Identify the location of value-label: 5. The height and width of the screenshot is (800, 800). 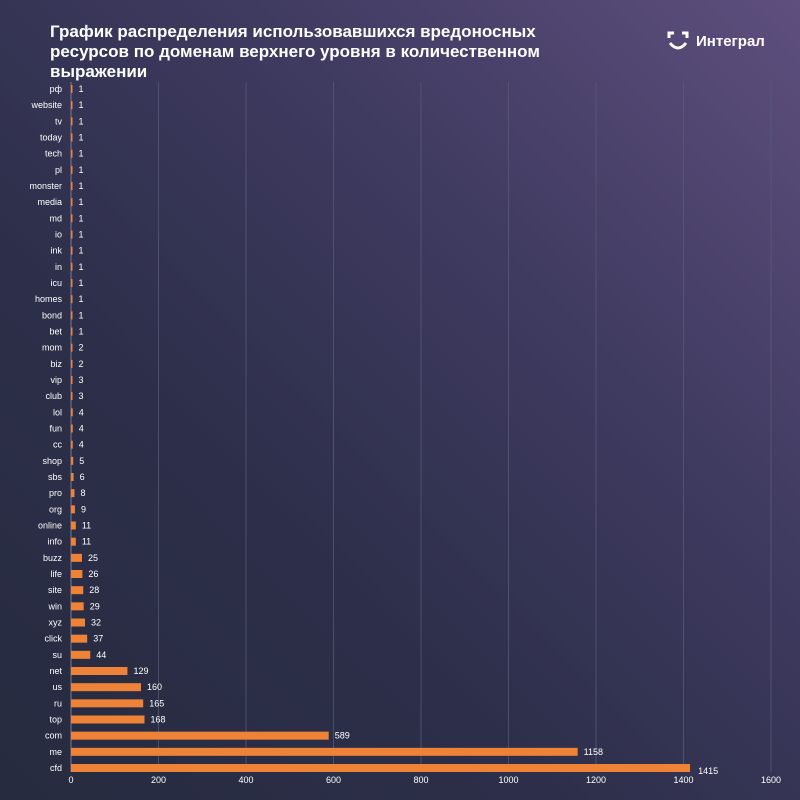
(81, 461).